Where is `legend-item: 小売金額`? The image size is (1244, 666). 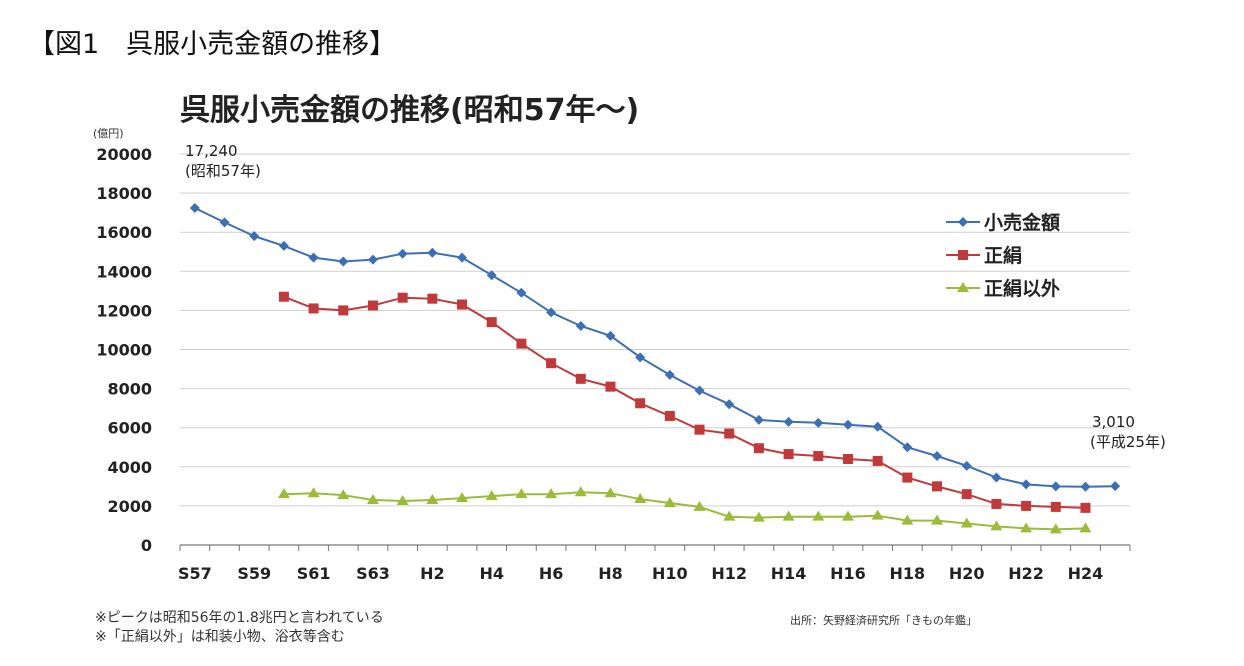
legend-item: 小売金額 is located at coordinates (1003, 222).